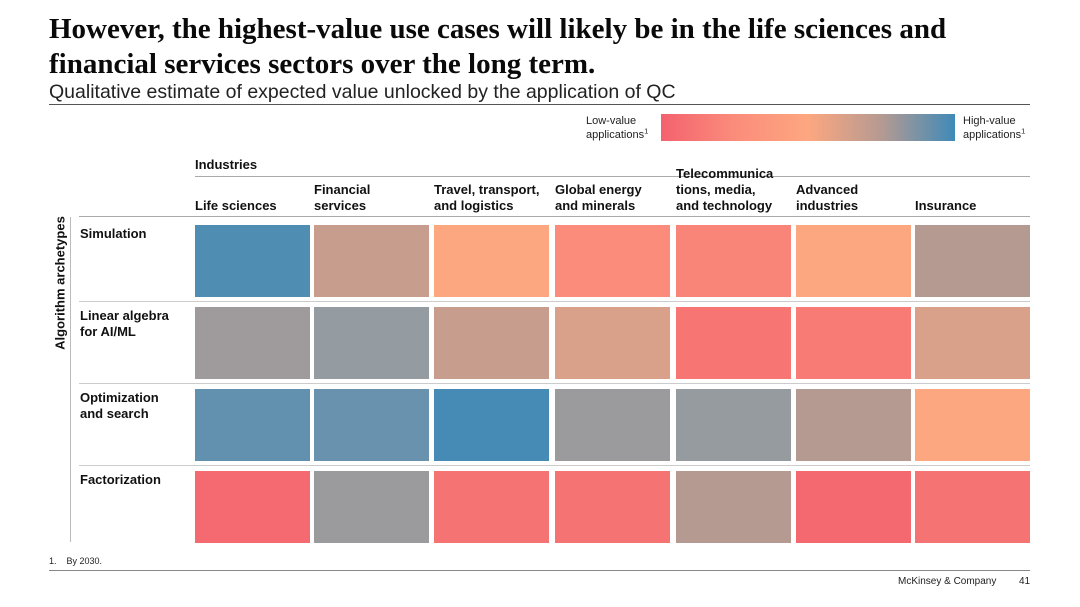 The image size is (1080, 607). I want to click on column-header-7: Insurance, so click(974, 206).